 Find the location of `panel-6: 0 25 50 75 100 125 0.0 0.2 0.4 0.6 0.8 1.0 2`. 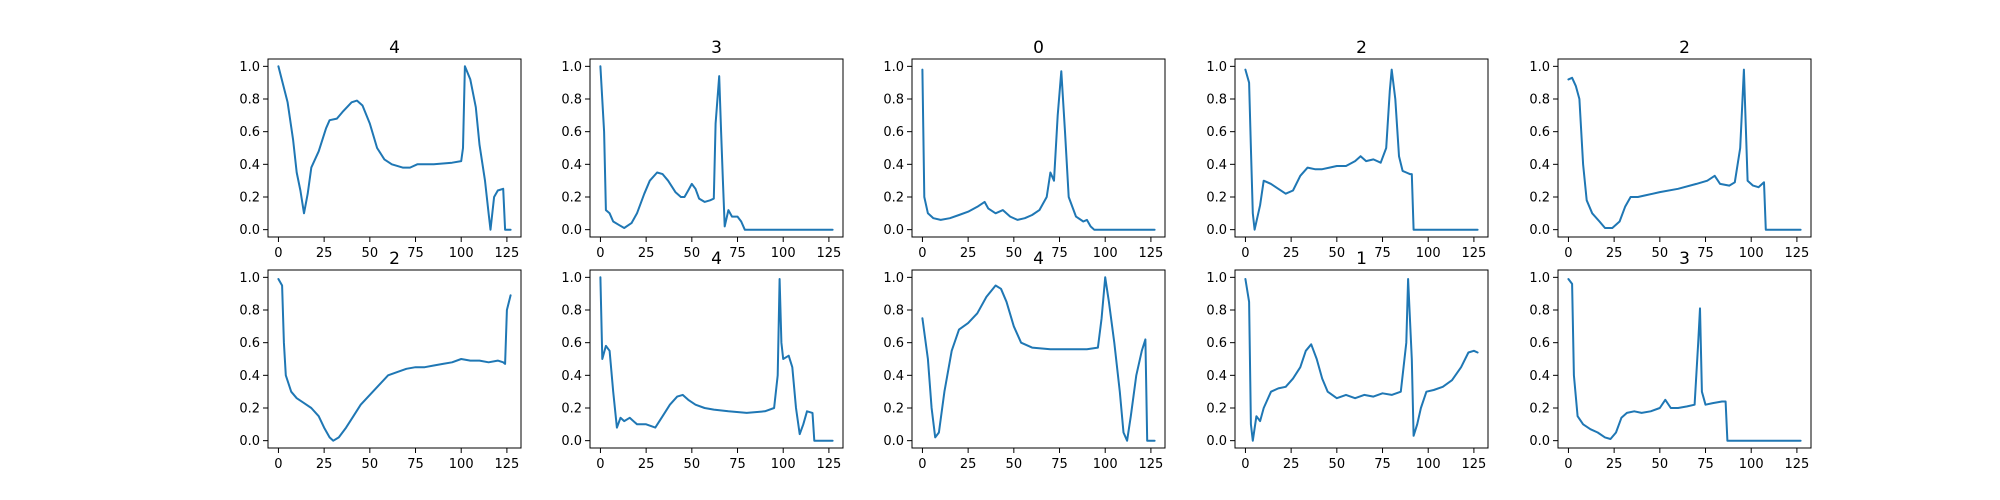

panel-6: 0 25 50 75 100 125 0.0 0.2 0.4 0.6 0.8 1.0 2 is located at coordinates (380, 360).